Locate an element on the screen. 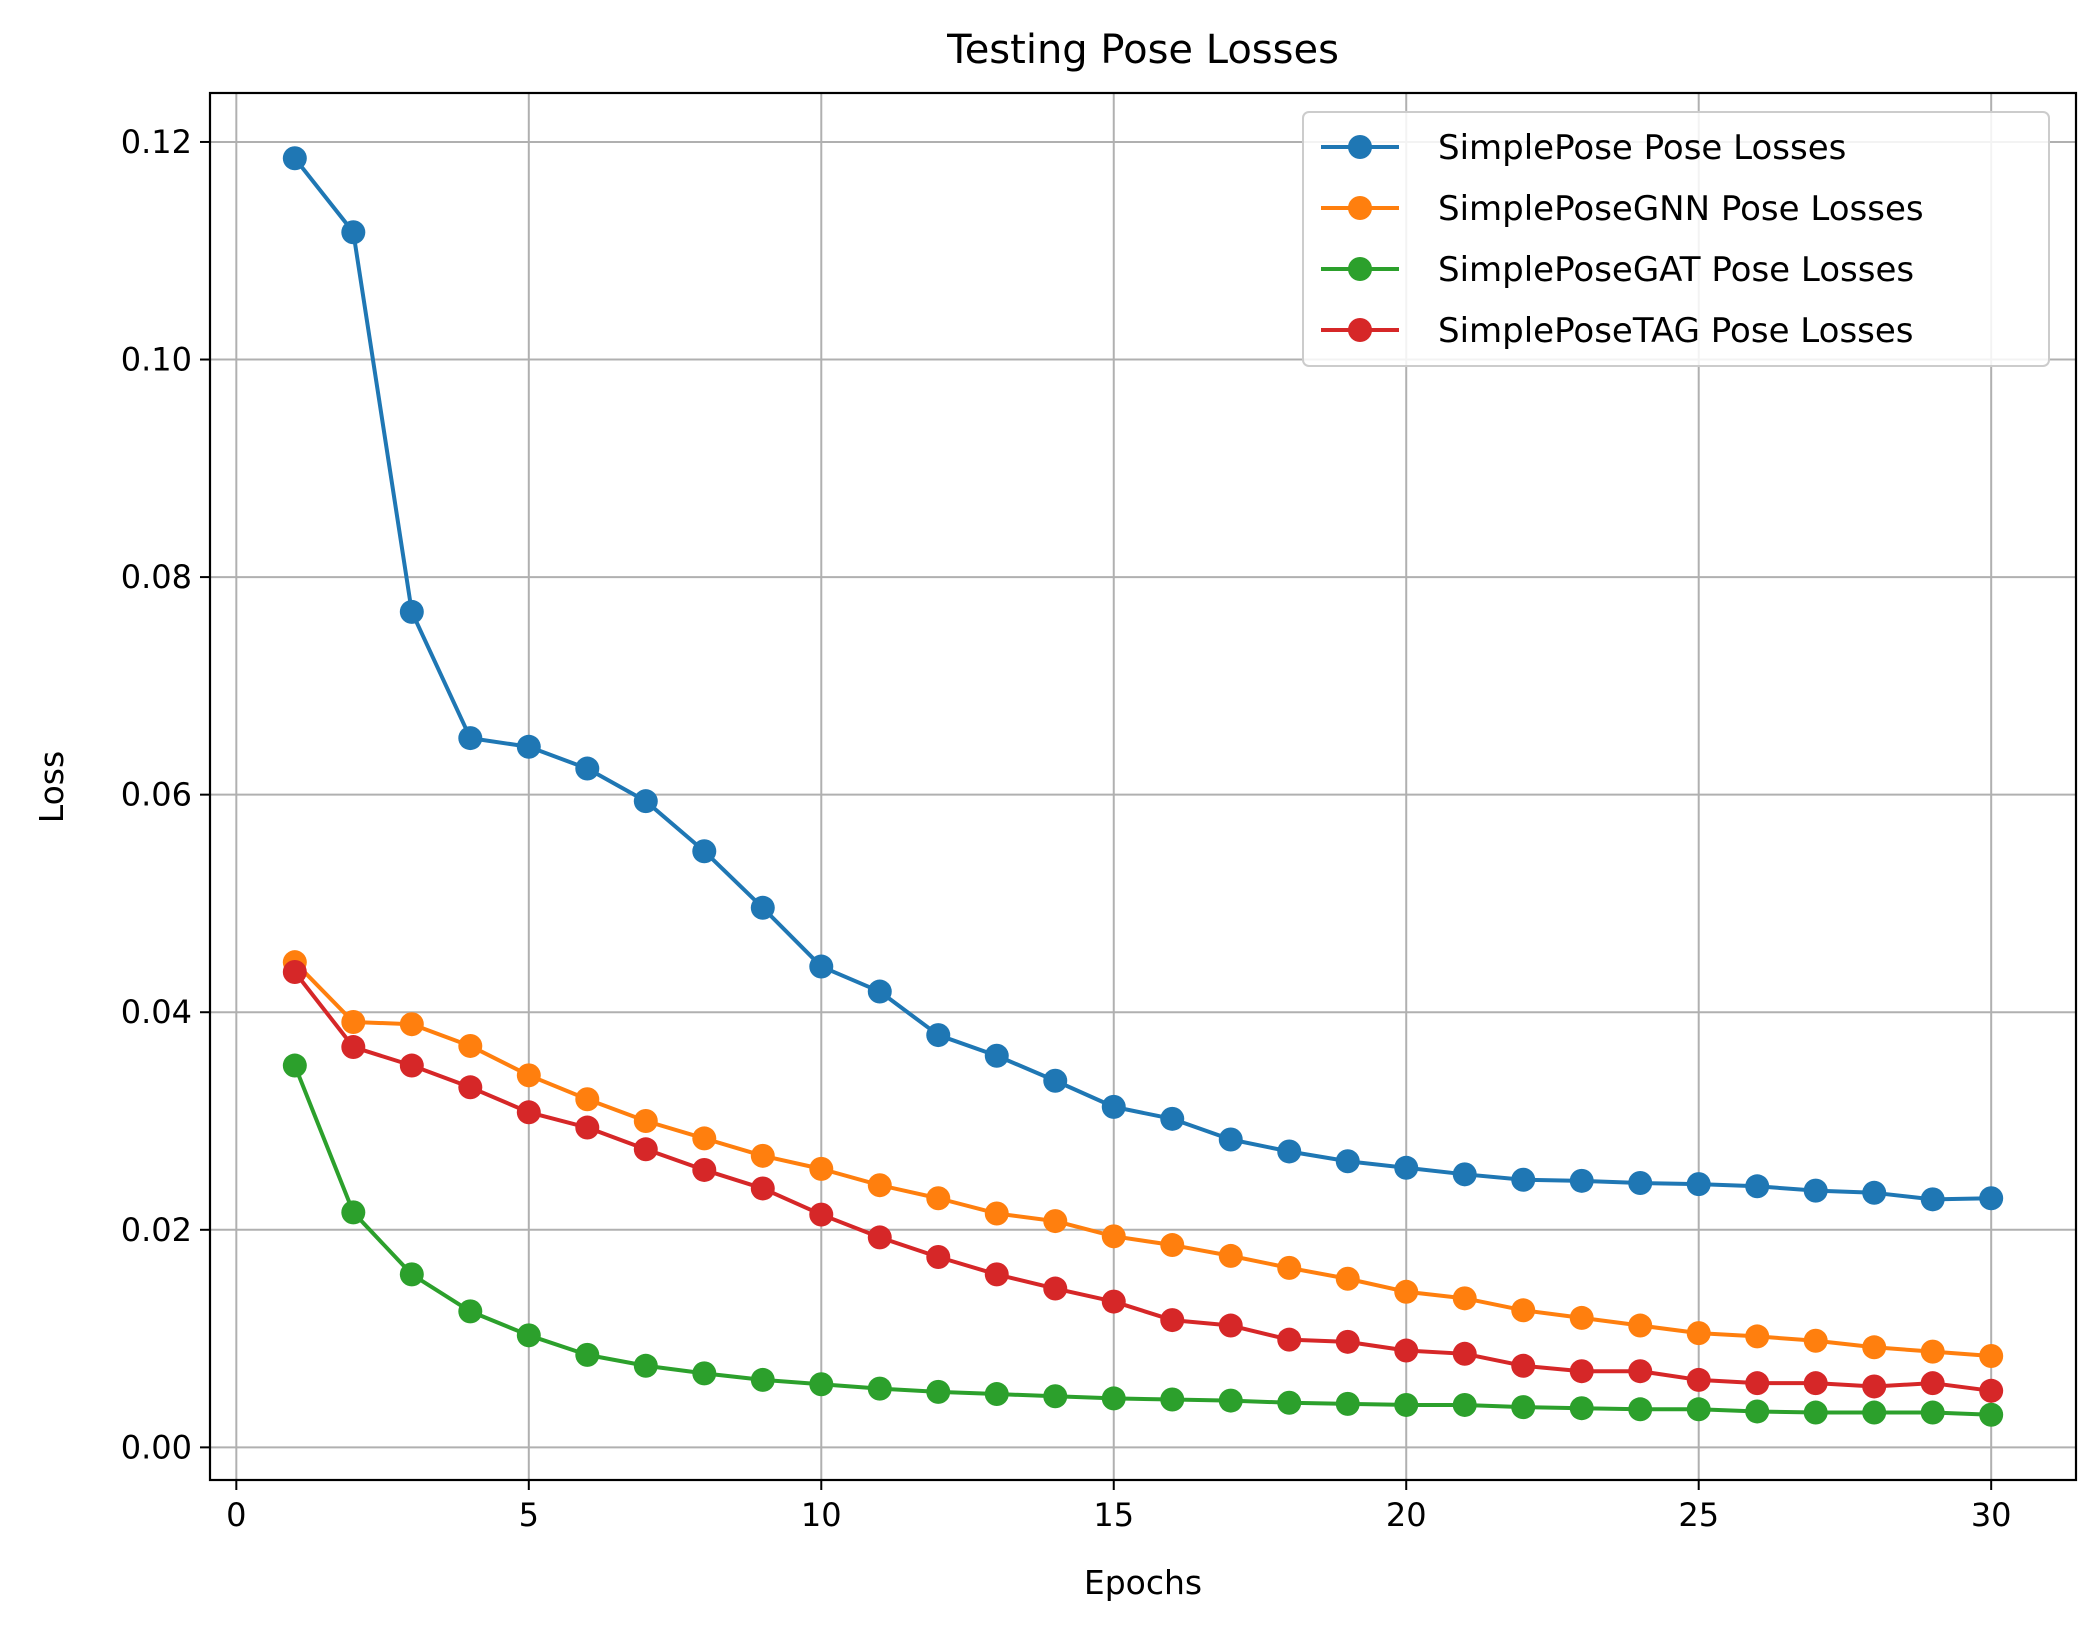  x-tick-label: 5 is located at coordinates (529, 1515).